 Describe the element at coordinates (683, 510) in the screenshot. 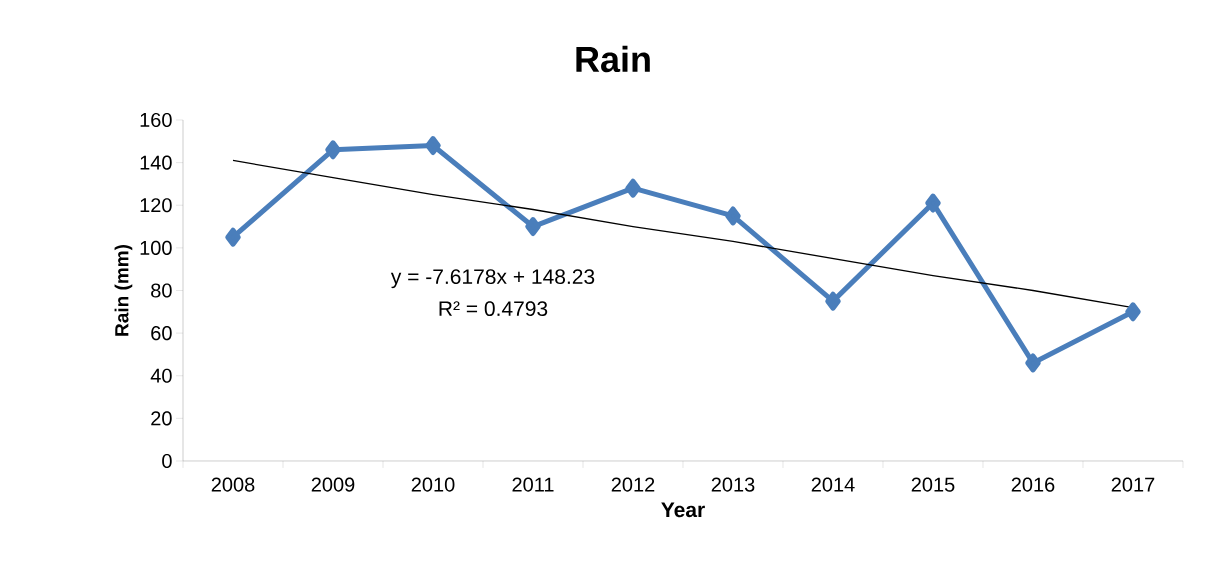

I see `x-axis-title: Year` at that location.